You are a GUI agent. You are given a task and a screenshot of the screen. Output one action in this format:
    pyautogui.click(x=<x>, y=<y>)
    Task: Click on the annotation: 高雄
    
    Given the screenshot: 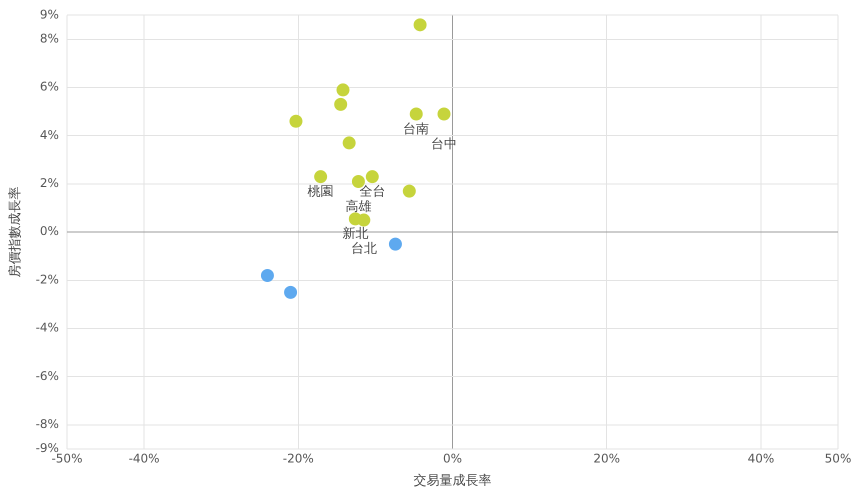 What is the action you would take?
    pyautogui.click(x=358, y=206)
    